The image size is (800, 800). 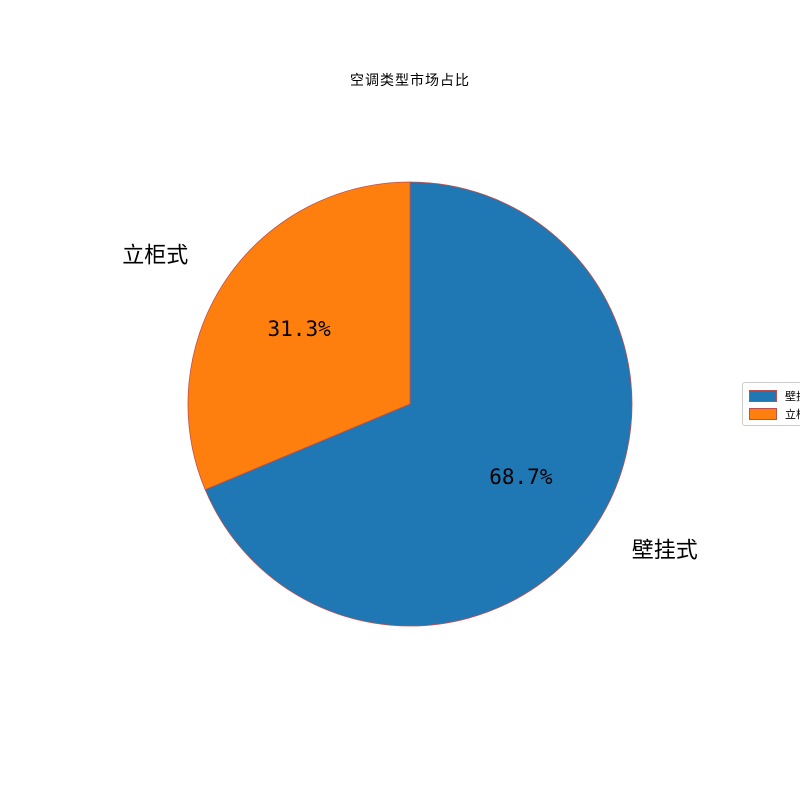 I want to click on pie-slice, so click(x=299, y=336).